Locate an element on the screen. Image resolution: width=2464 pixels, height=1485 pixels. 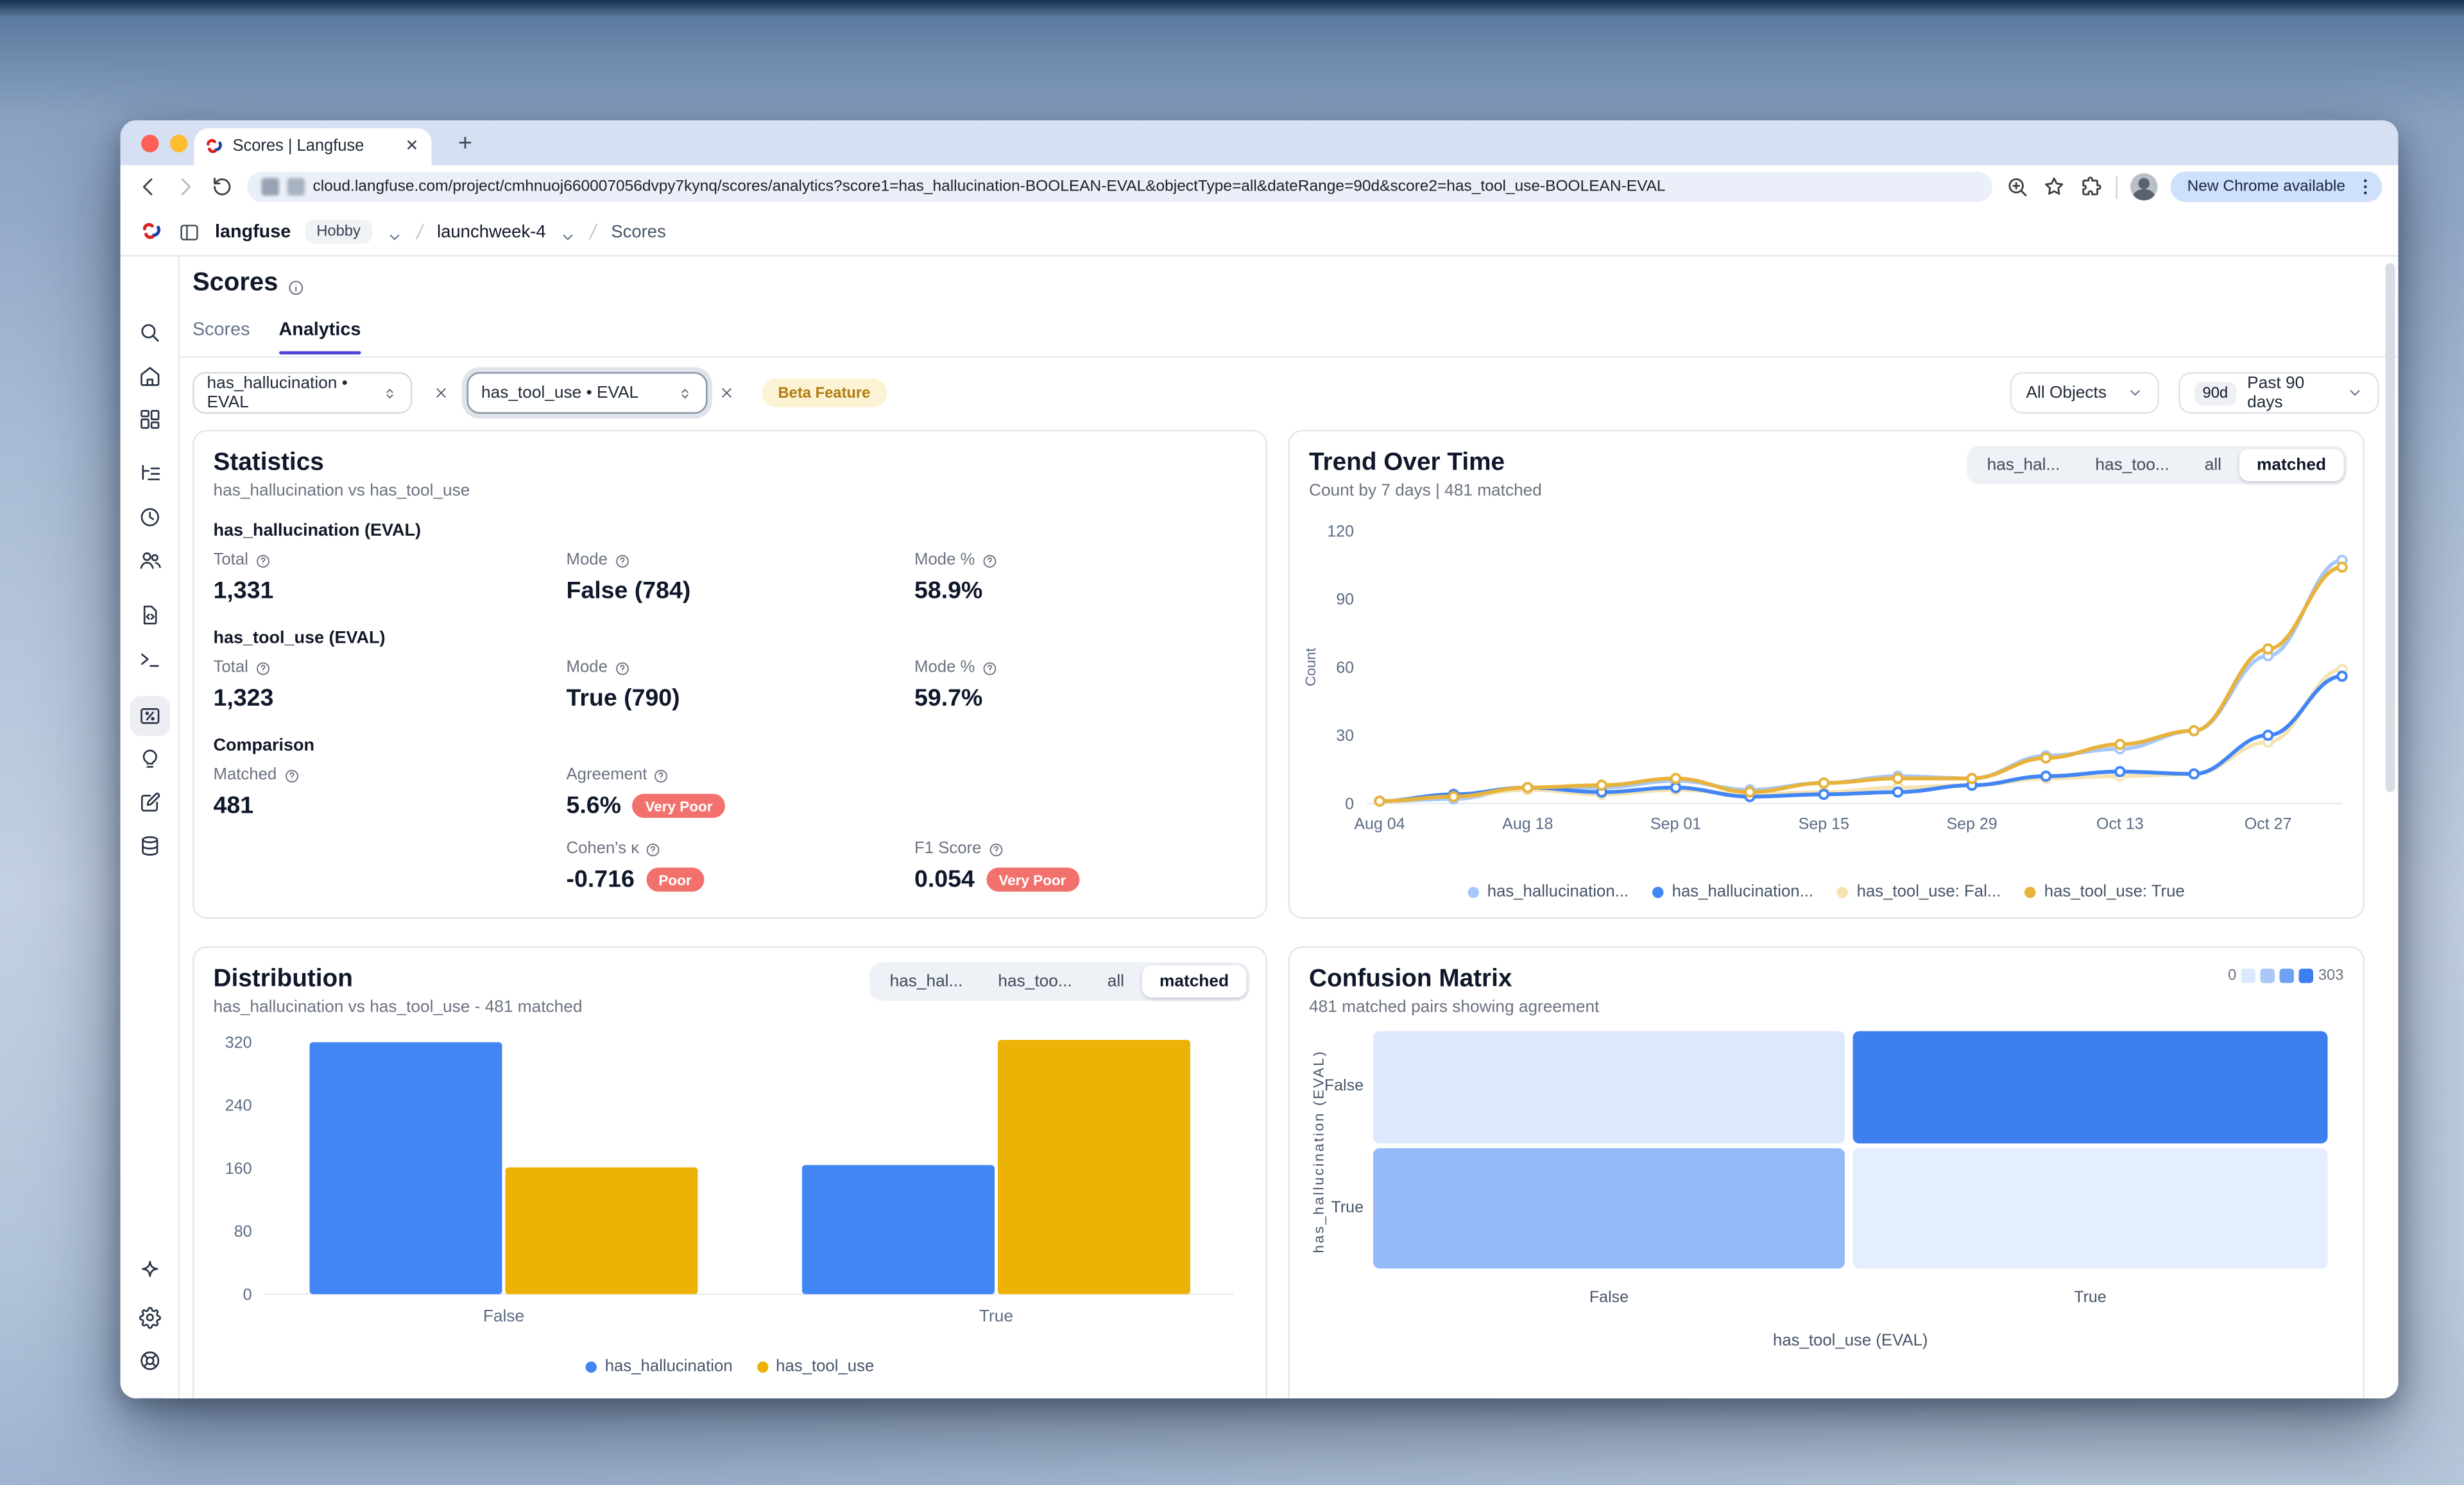
quality-badge: Very Poor is located at coordinates (679, 805).